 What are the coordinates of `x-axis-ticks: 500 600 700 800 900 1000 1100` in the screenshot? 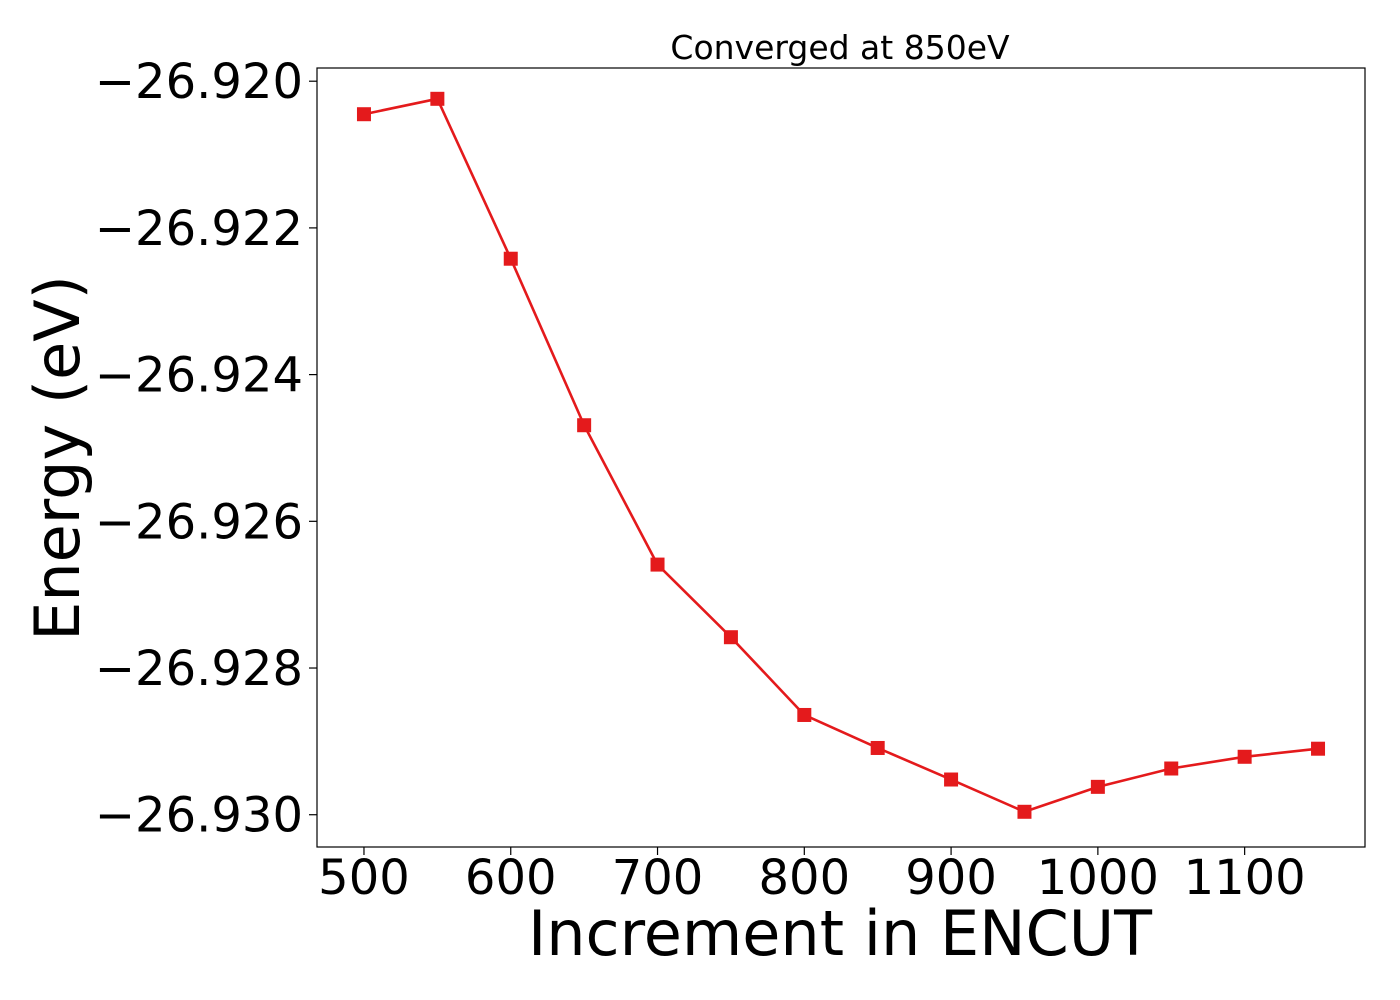 It's located at (812, 876).